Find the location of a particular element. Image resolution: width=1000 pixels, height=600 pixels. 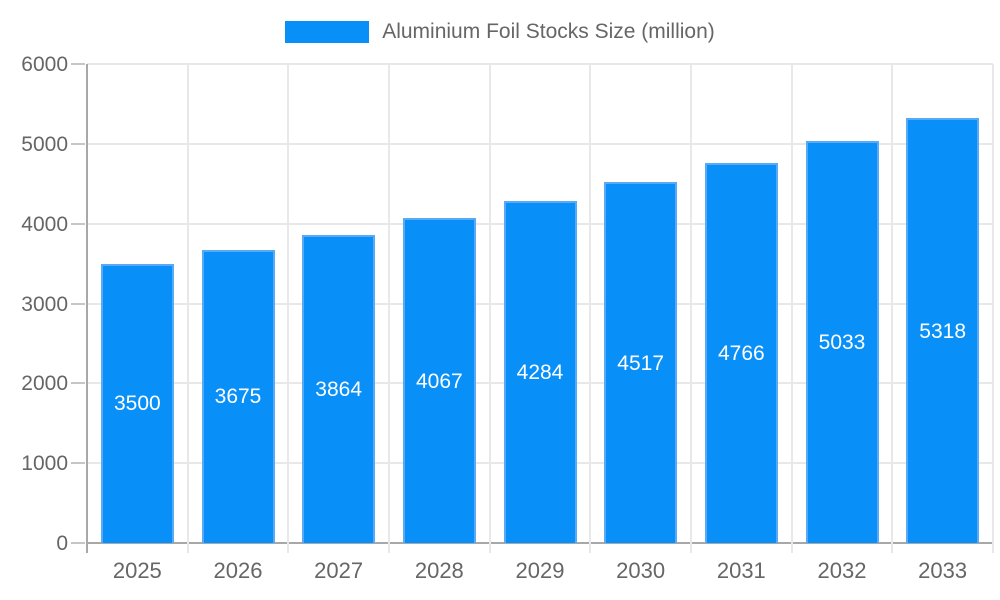

y-axis-label: 1000 is located at coordinates (44, 464).